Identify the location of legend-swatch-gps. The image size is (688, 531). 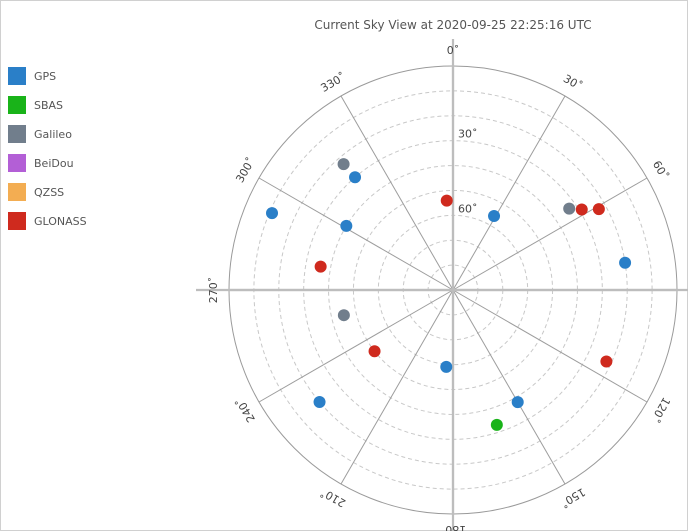
(17, 76).